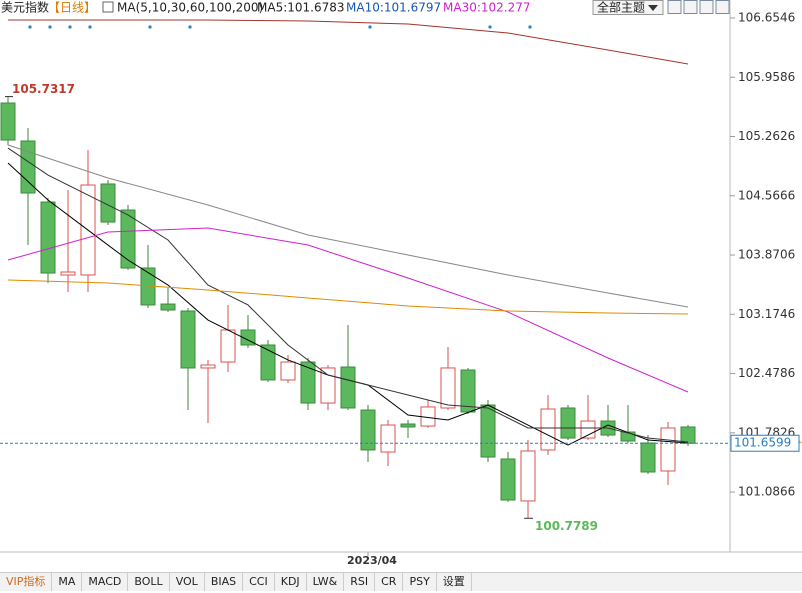  I want to click on y-tick-label: 104.5666, so click(766, 195).